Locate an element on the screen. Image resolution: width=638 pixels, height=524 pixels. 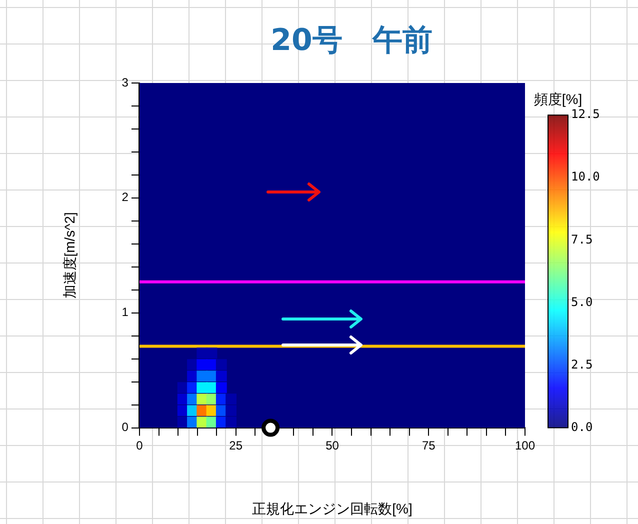
color-bar-label: 12.5 is located at coordinates (585, 114).